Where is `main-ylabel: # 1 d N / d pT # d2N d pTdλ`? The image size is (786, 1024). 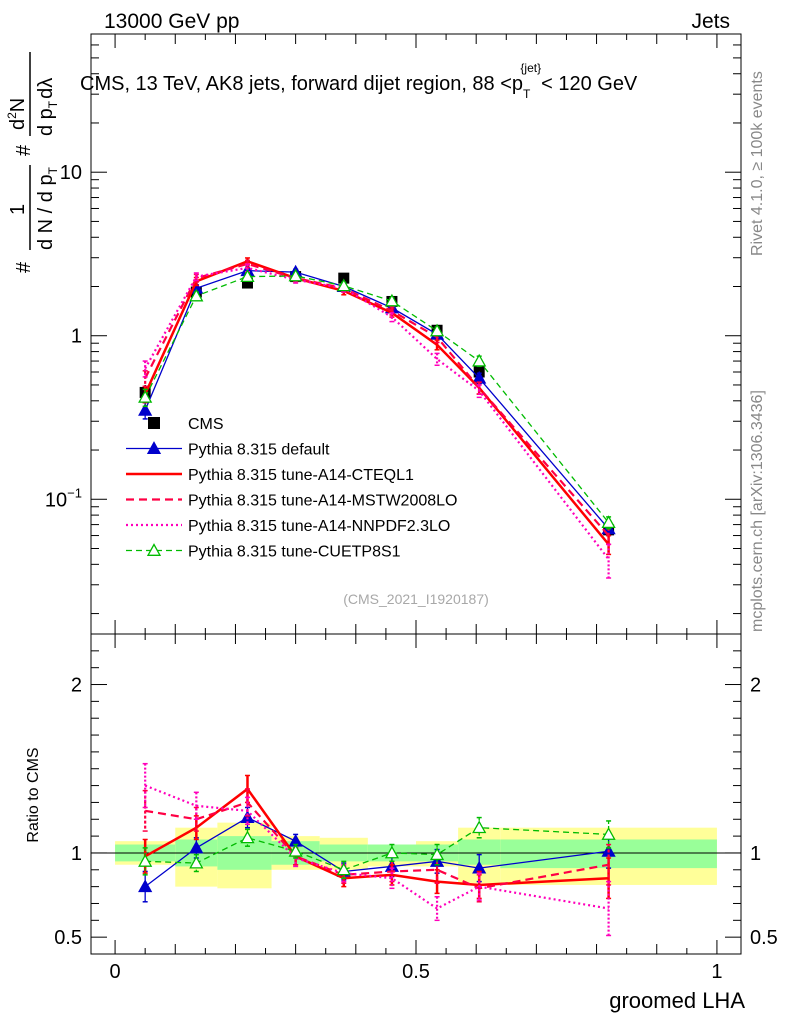
main-ylabel: # 1 d N / d pT # d2N d pTdλ is located at coordinates (32, 162).